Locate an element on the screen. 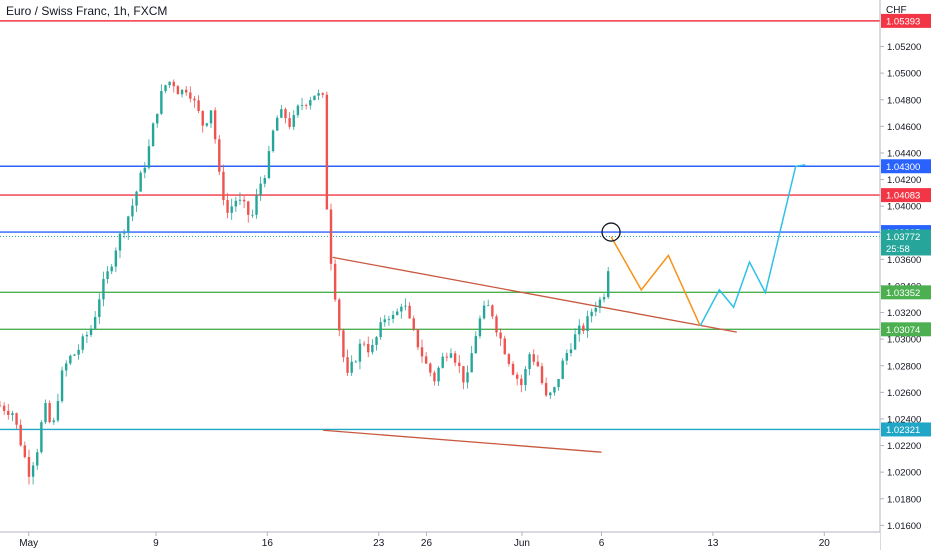 The image size is (932, 555). time-tick-label: Jun is located at coordinates (522, 543).